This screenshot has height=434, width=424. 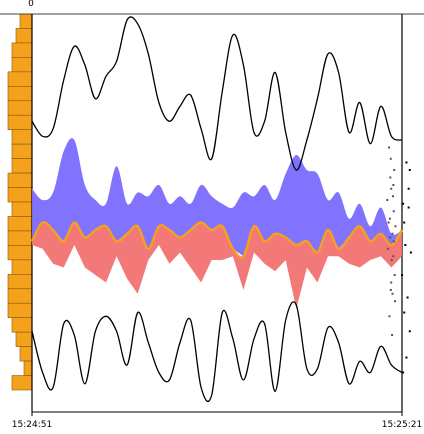 I want to click on mean-line, so click(x=217, y=239).